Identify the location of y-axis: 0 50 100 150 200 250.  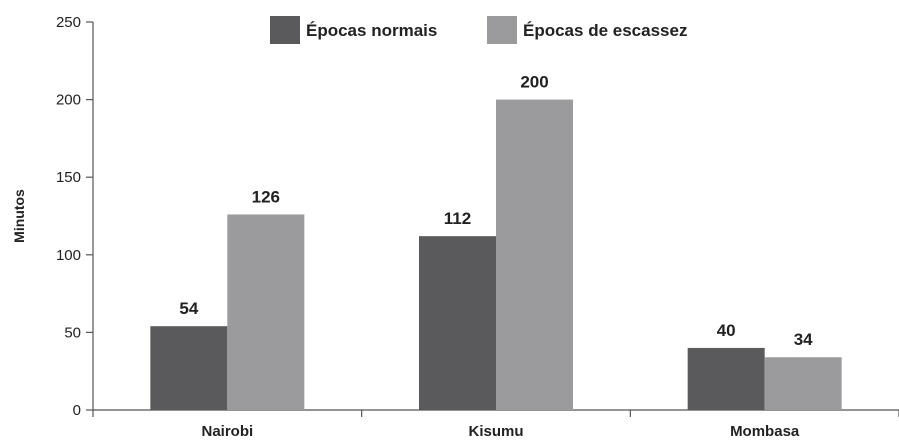
(75, 216).